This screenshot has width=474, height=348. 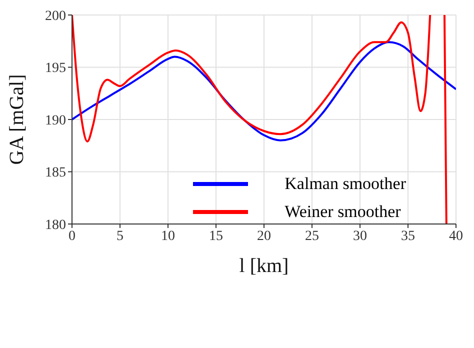 What do you see at coordinates (345, 184) in the screenshot?
I see `legend-label: Kalman smoother` at bounding box center [345, 184].